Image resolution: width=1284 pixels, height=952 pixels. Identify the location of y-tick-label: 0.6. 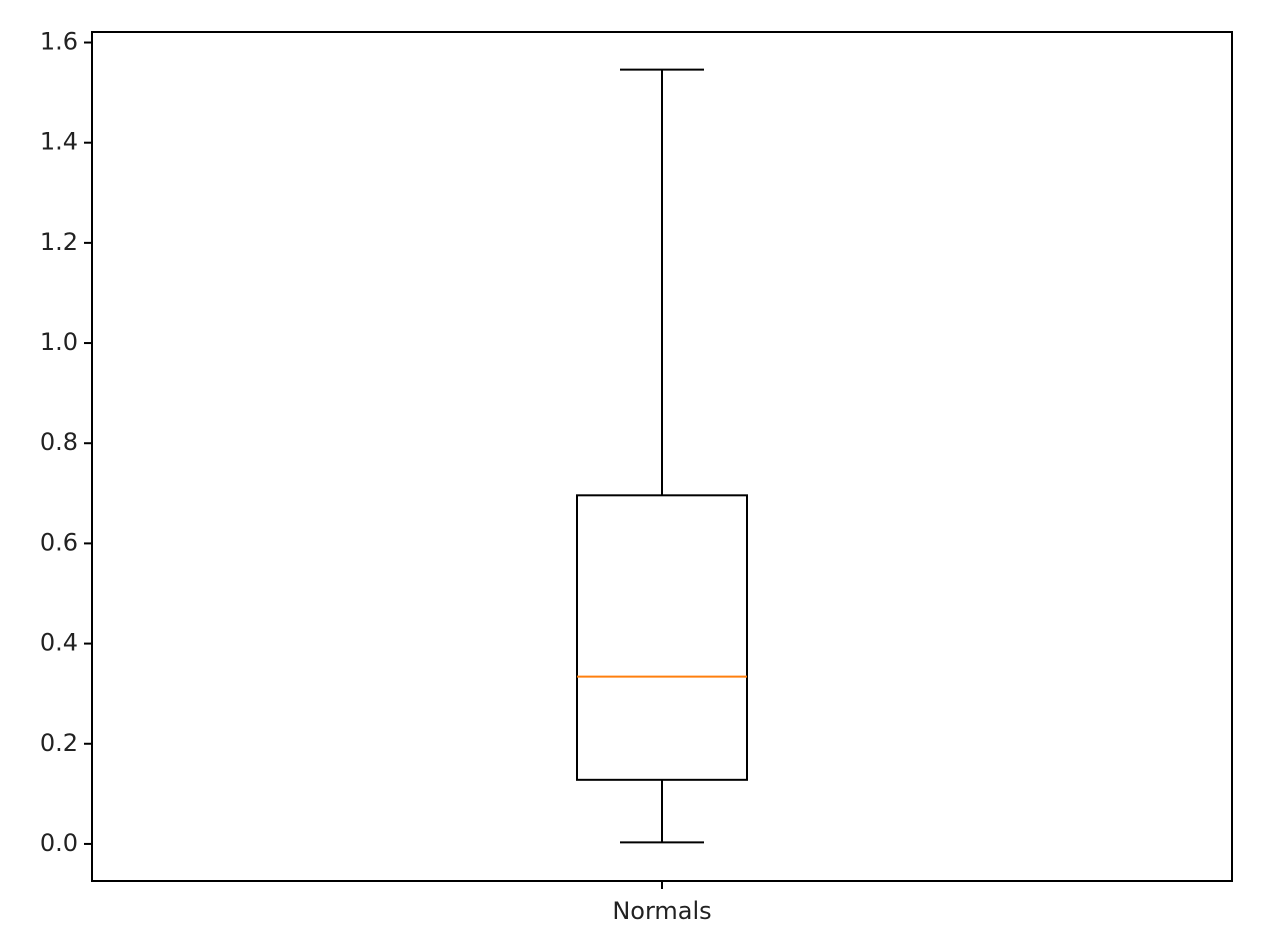
(59, 542).